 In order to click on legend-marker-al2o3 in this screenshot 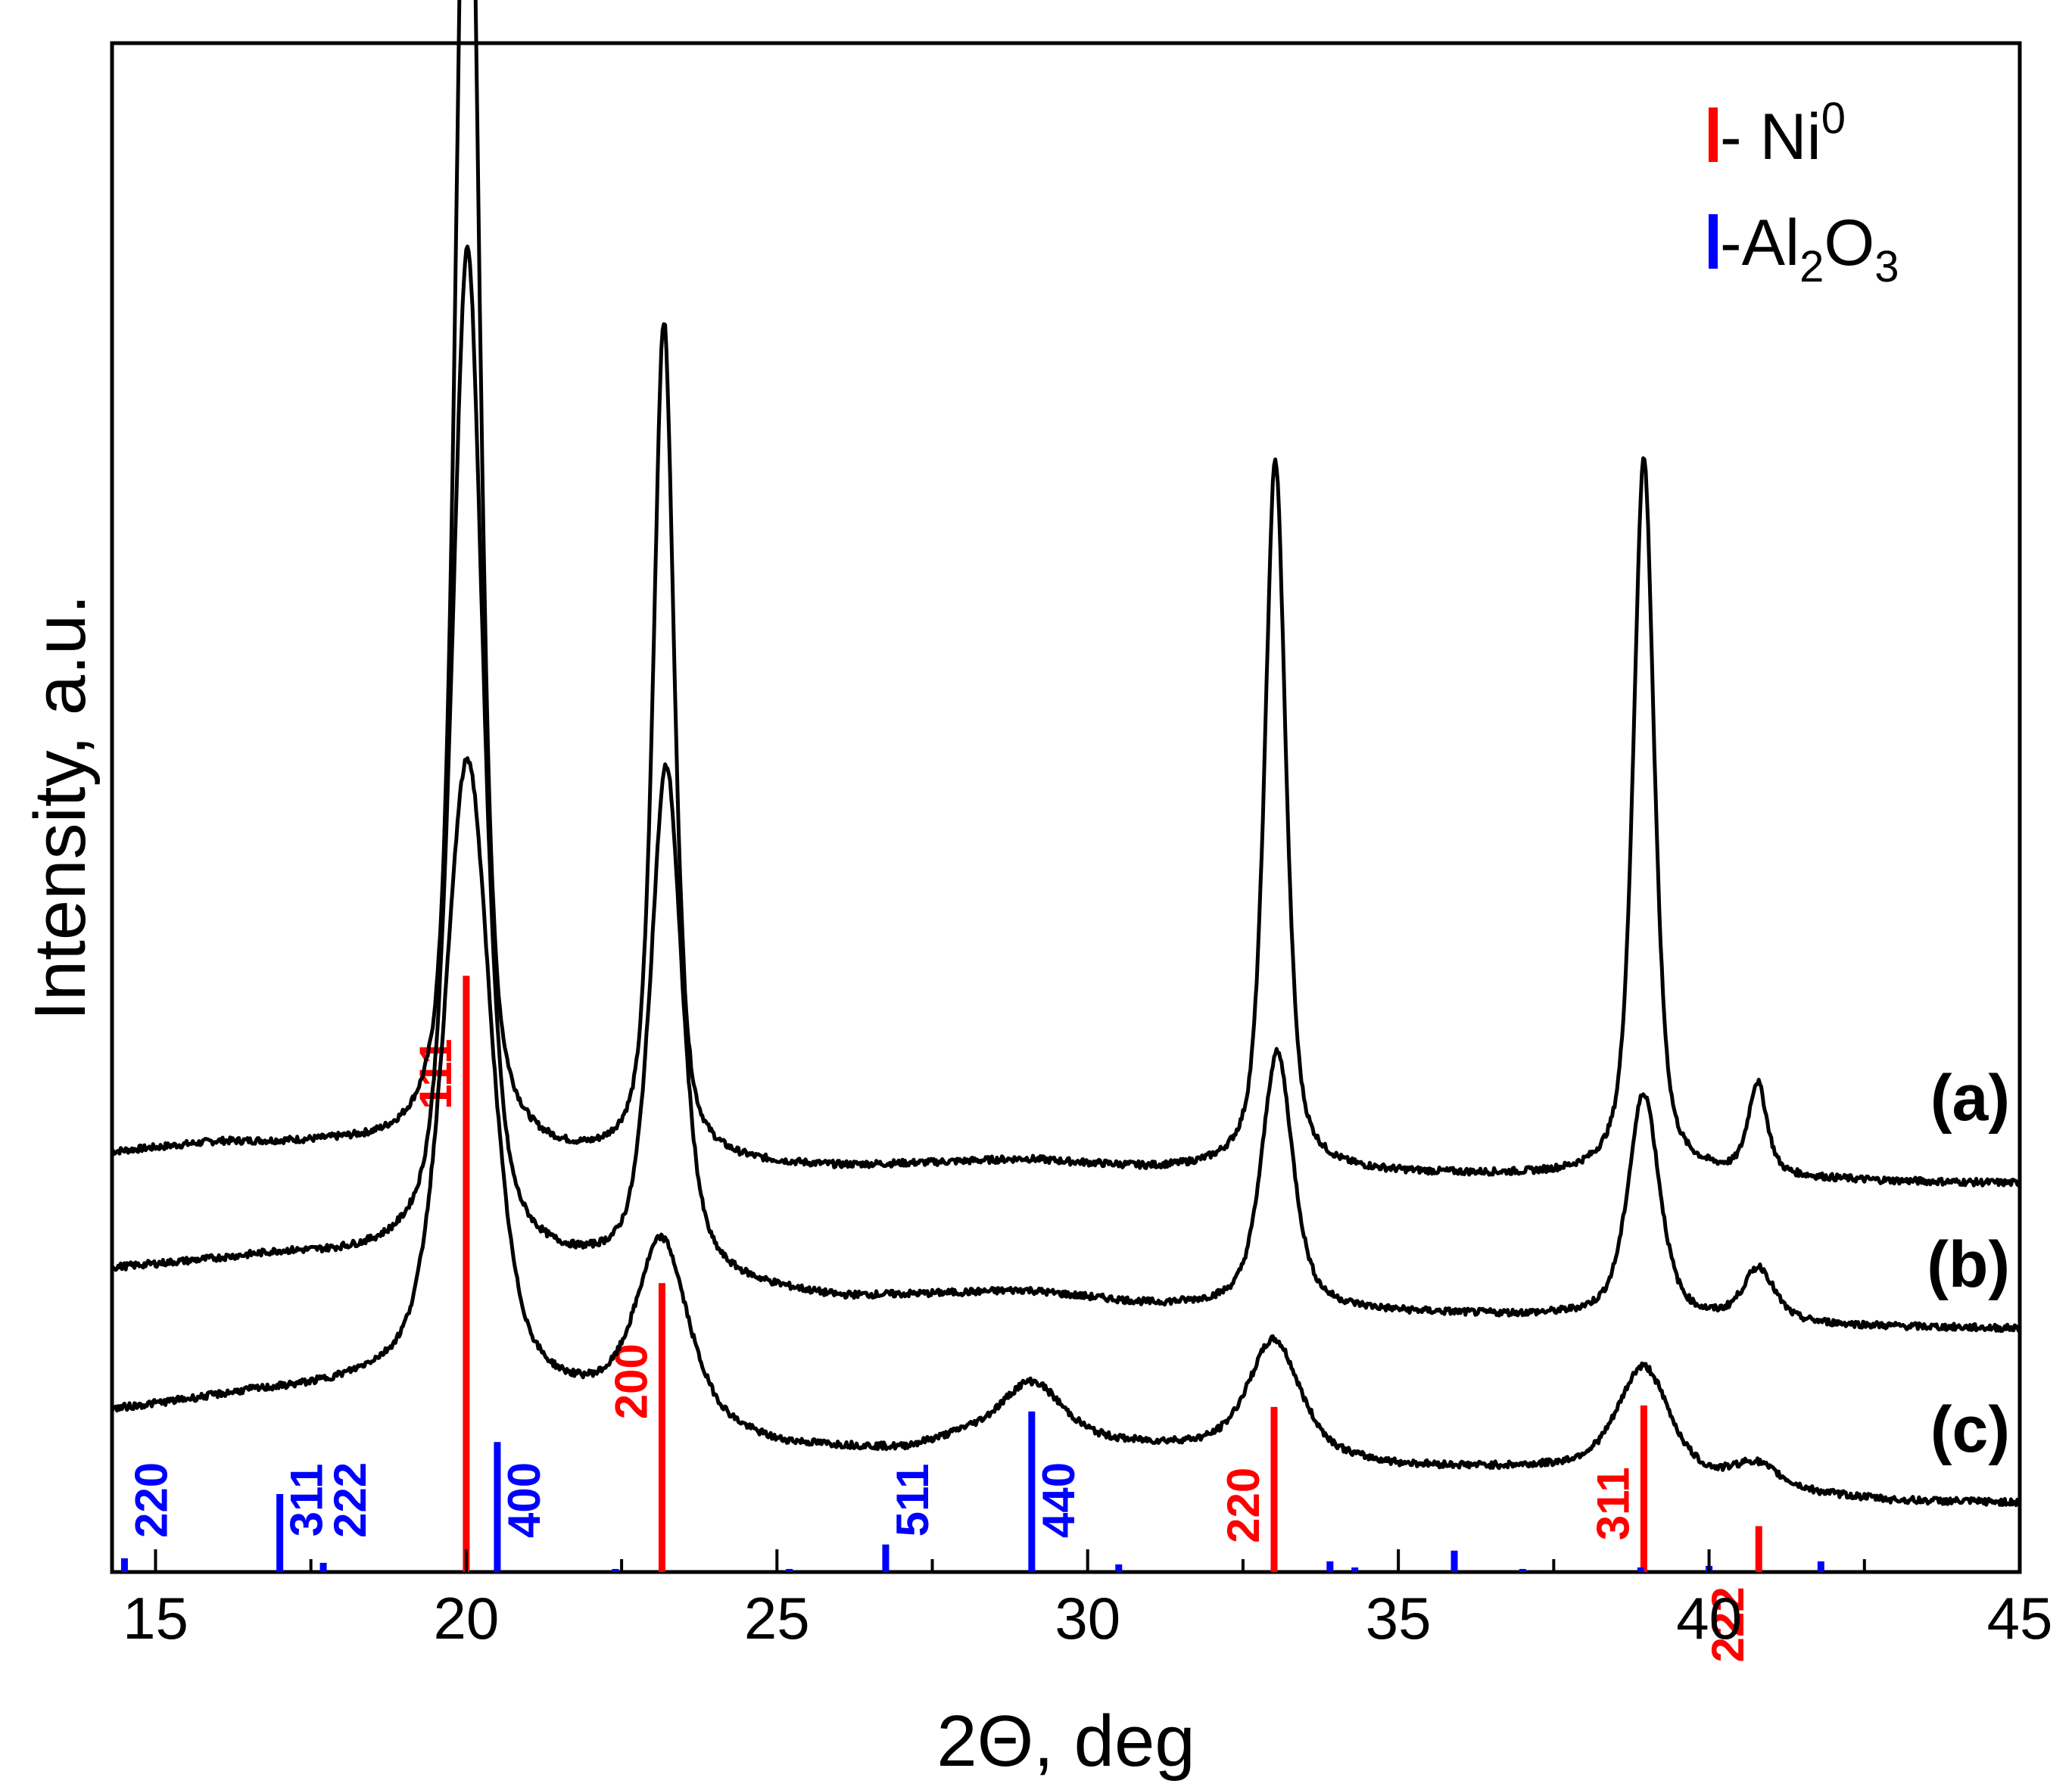, I will do `click(1714, 241)`.